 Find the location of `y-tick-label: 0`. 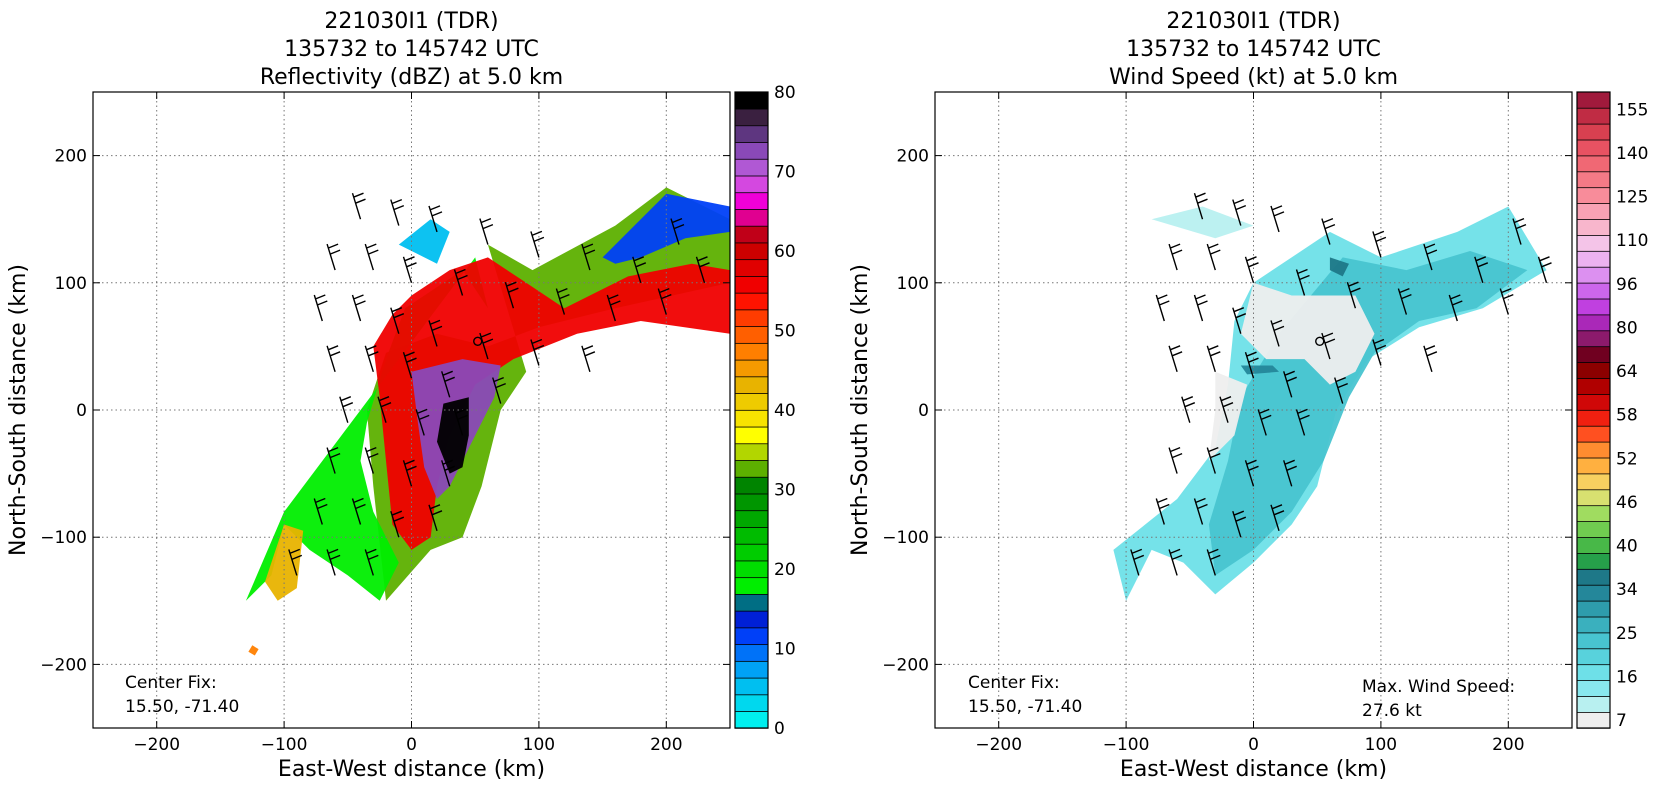

y-tick-label: 0 is located at coordinates (81, 411).